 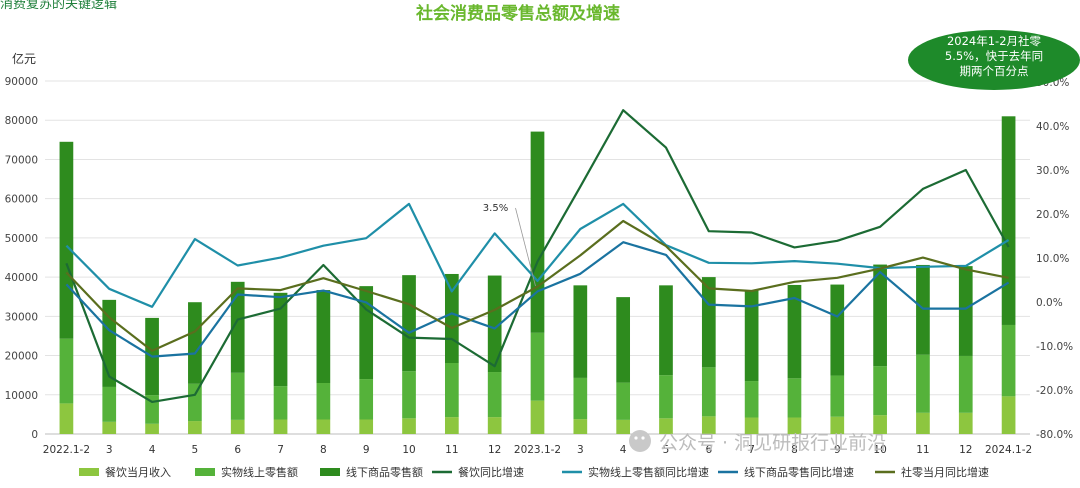 I want to click on left-tick-label: 80000, so click(x=21, y=121).